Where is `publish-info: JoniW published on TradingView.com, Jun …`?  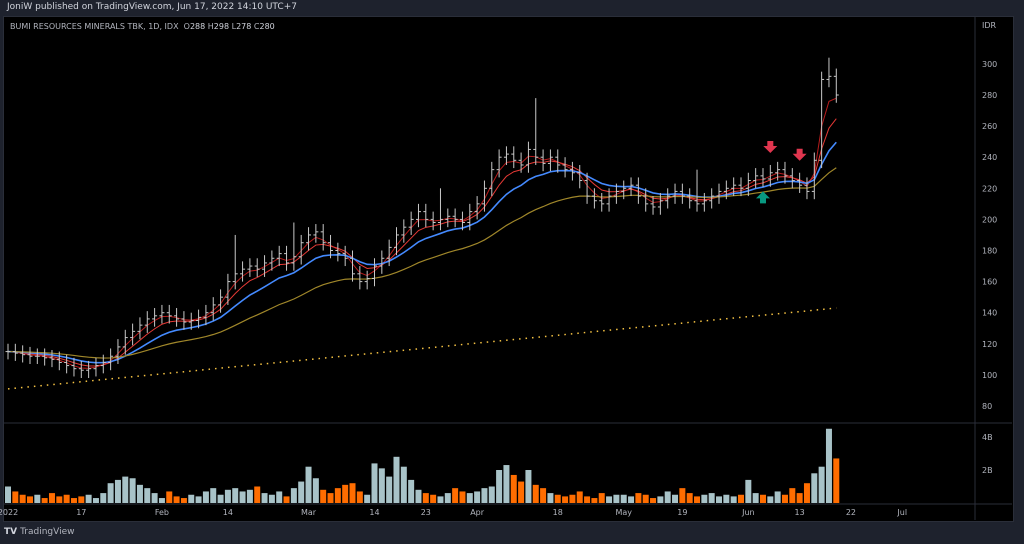 publish-info: JoniW published on TradingView.com, Jun … is located at coordinates (152, 7).